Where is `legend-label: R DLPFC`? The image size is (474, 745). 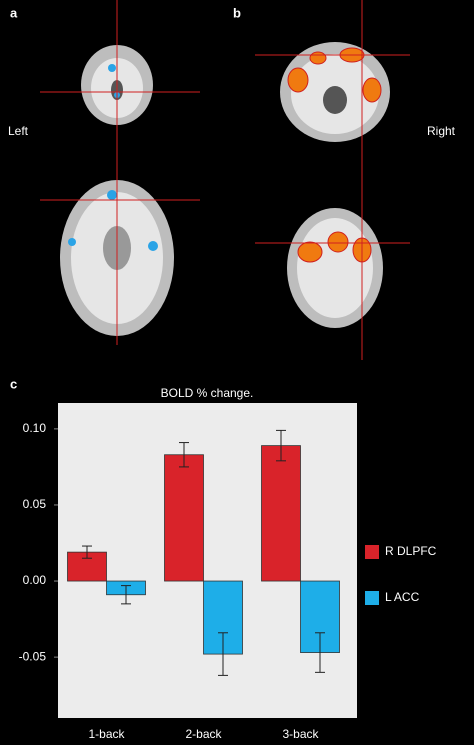
legend-label: R DLPFC is located at coordinates (411, 551).